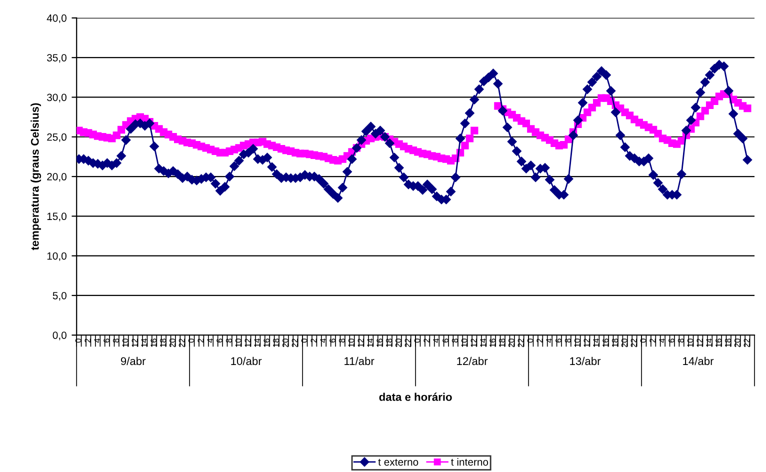 The width and height of the screenshot is (766, 472). I want to click on legend-label: t interno, so click(469, 462).